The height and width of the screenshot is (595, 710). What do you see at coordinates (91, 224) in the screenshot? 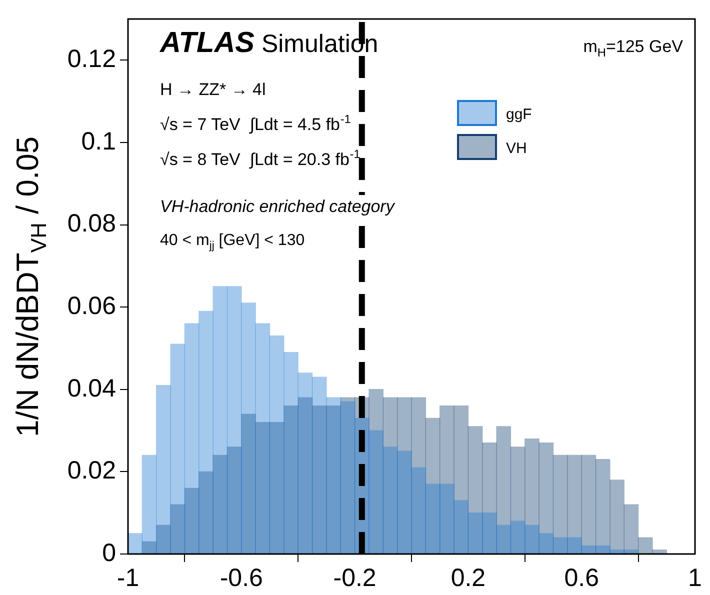
I see `y-tick-label: 0.08` at bounding box center [91, 224].